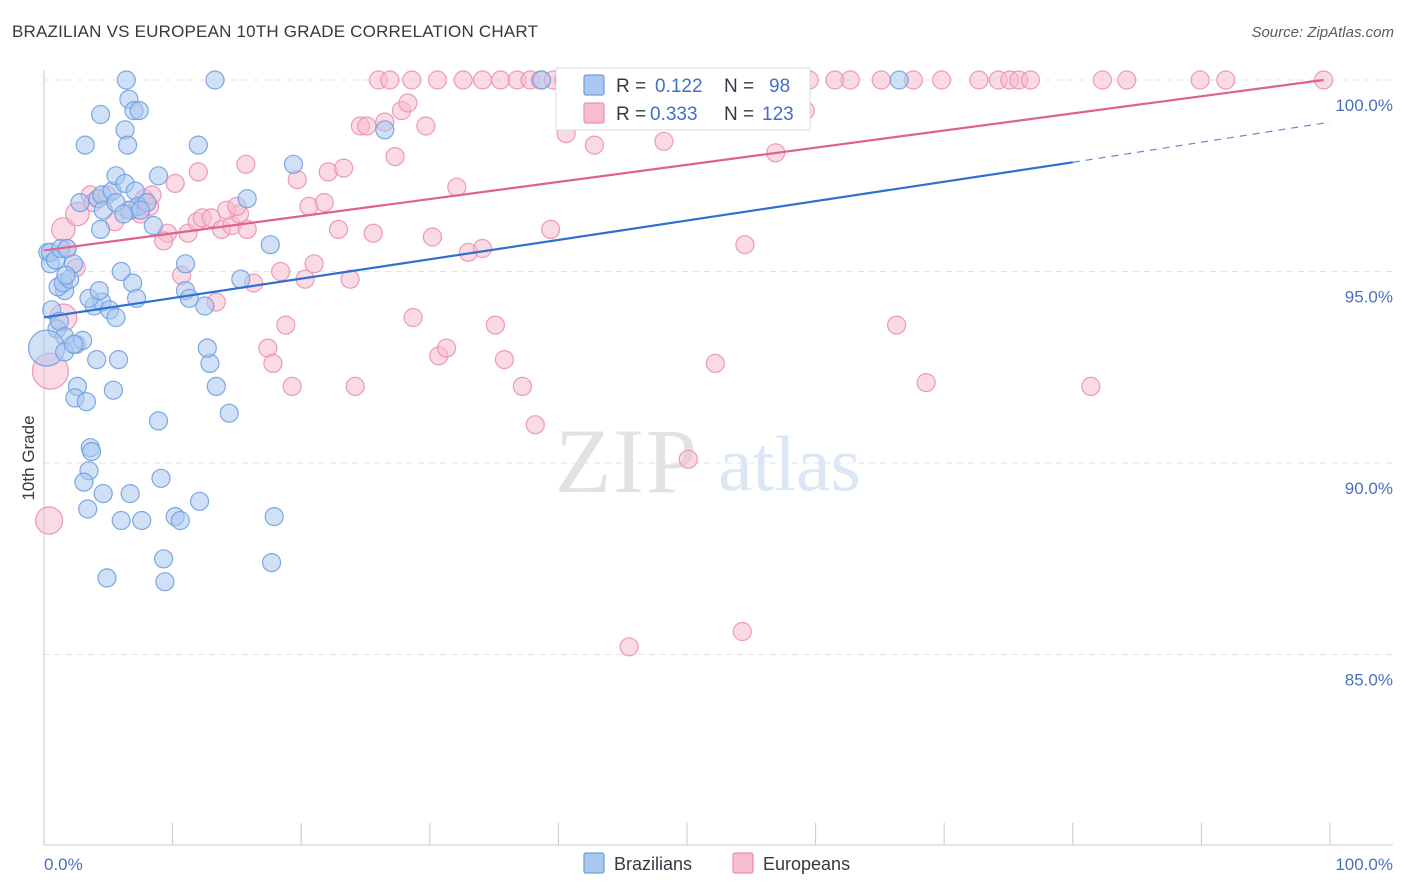 The height and width of the screenshot is (892, 1406). Describe the element at coordinates (627, 461) in the screenshot. I see `watermark-zip: ZIP` at that location.